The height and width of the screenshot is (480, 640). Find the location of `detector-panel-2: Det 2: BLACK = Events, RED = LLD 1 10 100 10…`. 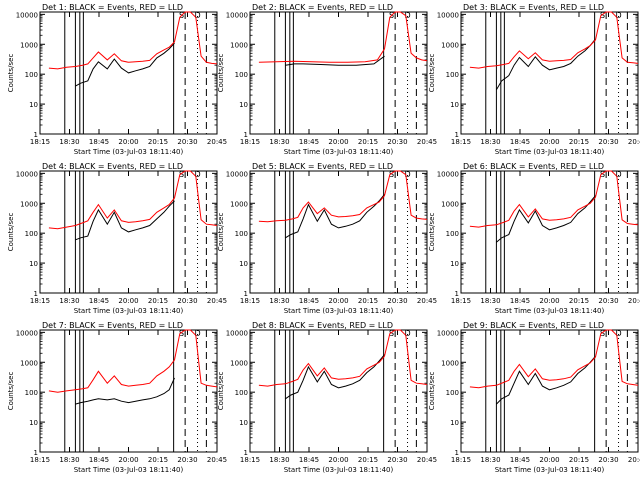

detector-panel-2: Det 2: BLACK = Events, RED = LLD 1 10 100 10… is located at coordinates (327, 79).